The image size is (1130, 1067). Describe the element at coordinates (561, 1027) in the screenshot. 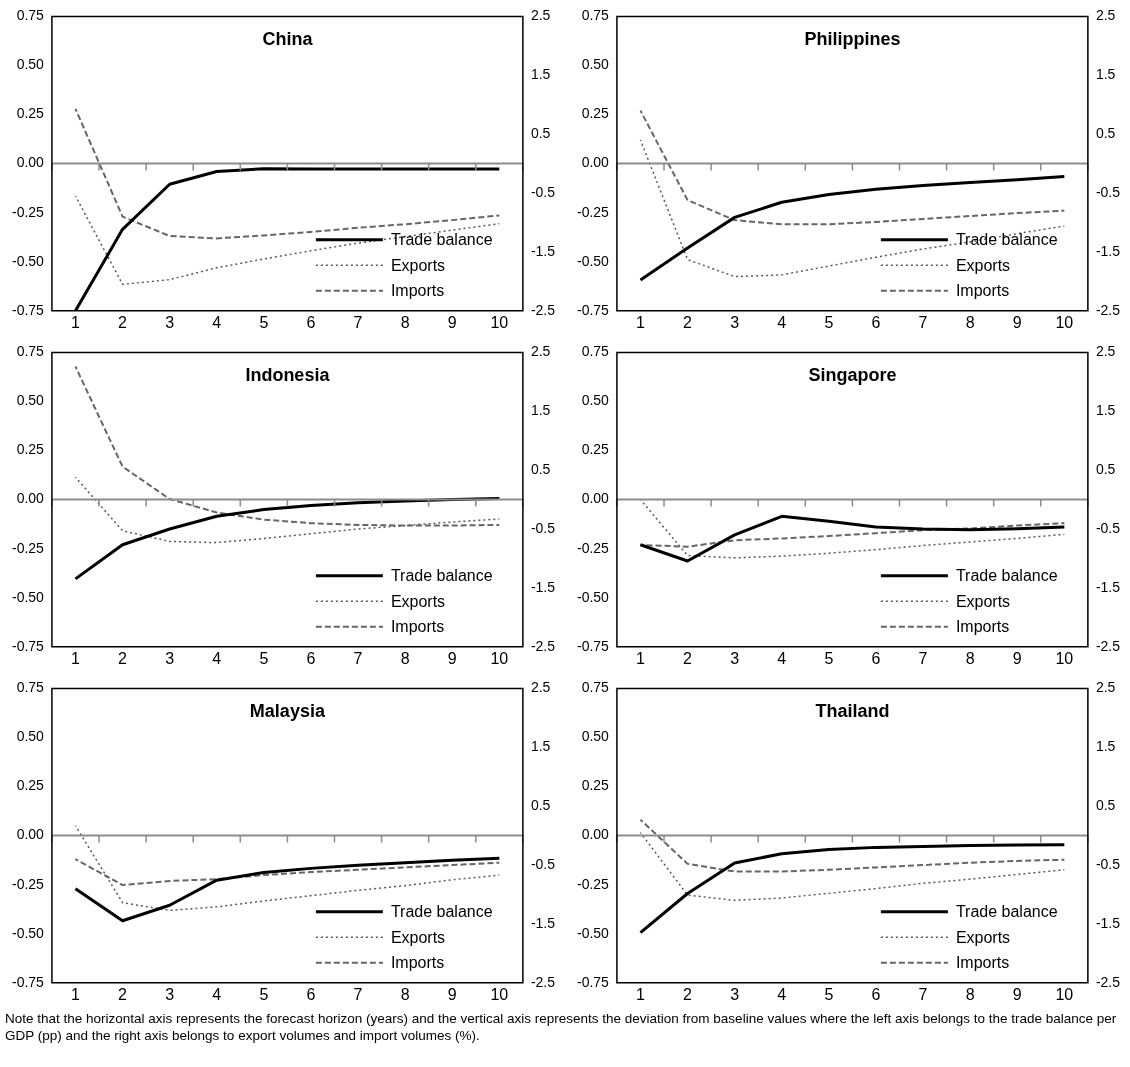

I see `text: Note that the horizontal axis represents the forecast horizon (years) and the vertical axis represents the deviation from baseline values where the left axis belongs to the trade balance per GDP (pp) and the right axis belongs to export volumes and import volumes (%).` at that location.